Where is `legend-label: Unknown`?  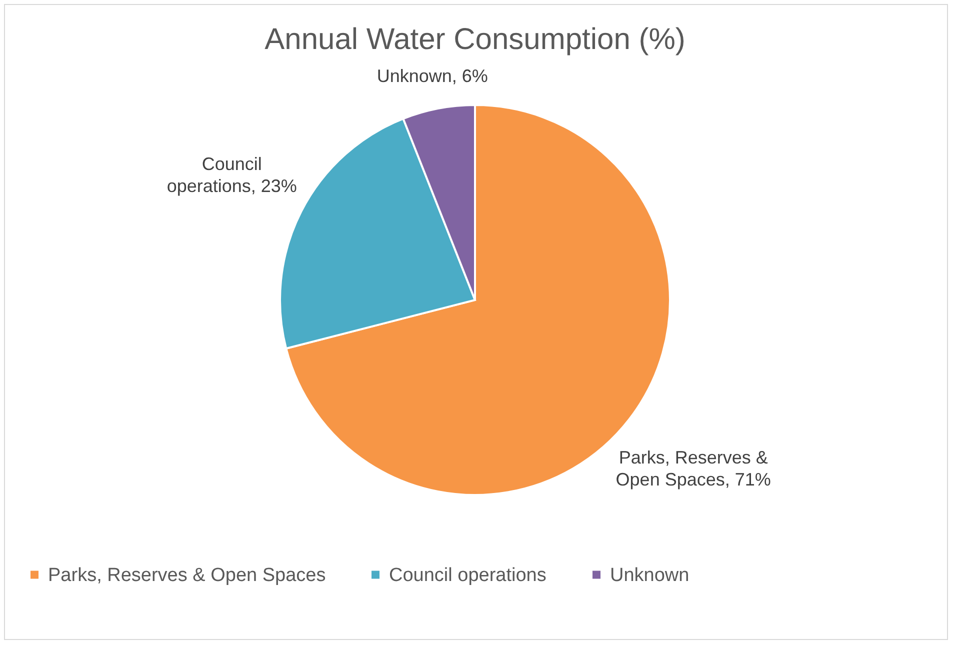 legend-label: Unknown is located at coordinates (650, 575).